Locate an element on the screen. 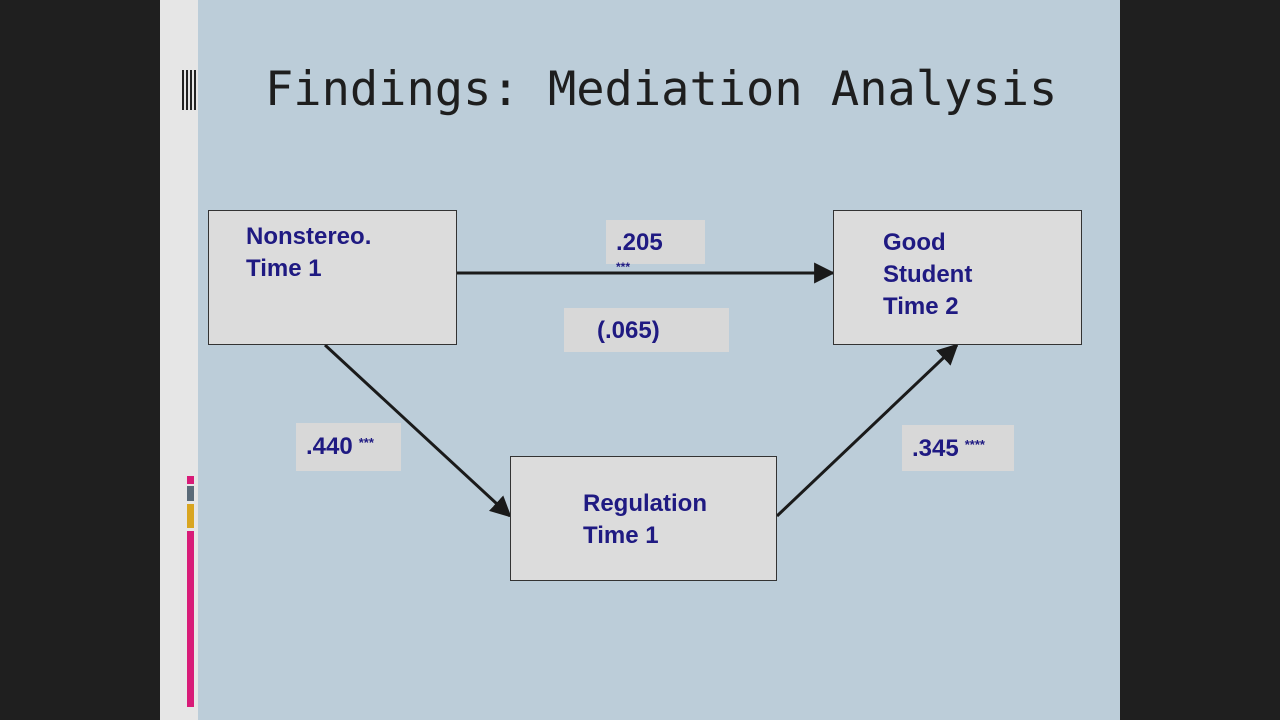  outcome-label-line2: Student is located at coordinates (928, 274).